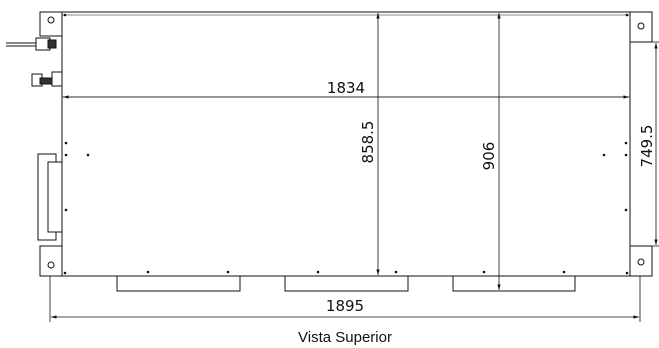 This screenshot has height=348, width=659. Describe the element at coordinates (34, 139) in the screenshot. I see `left-fittings` at that location.